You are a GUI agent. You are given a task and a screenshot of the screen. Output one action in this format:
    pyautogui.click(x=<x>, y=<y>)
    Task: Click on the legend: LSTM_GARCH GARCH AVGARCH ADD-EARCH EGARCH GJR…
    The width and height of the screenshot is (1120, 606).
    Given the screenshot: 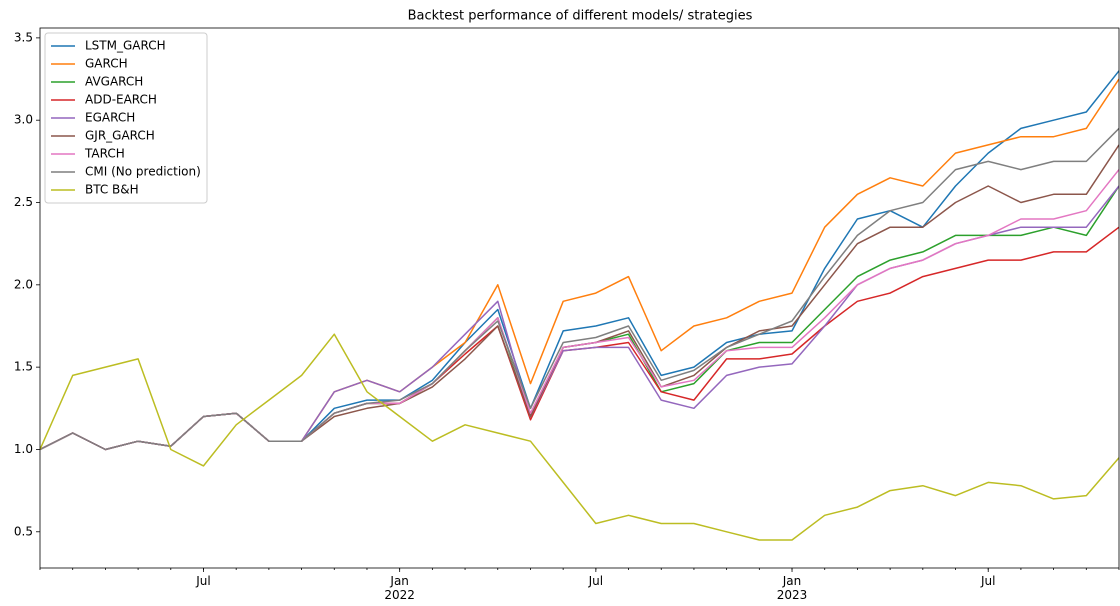 What is the action you would take?
    pyautogui.click(x=126, y=118)
    